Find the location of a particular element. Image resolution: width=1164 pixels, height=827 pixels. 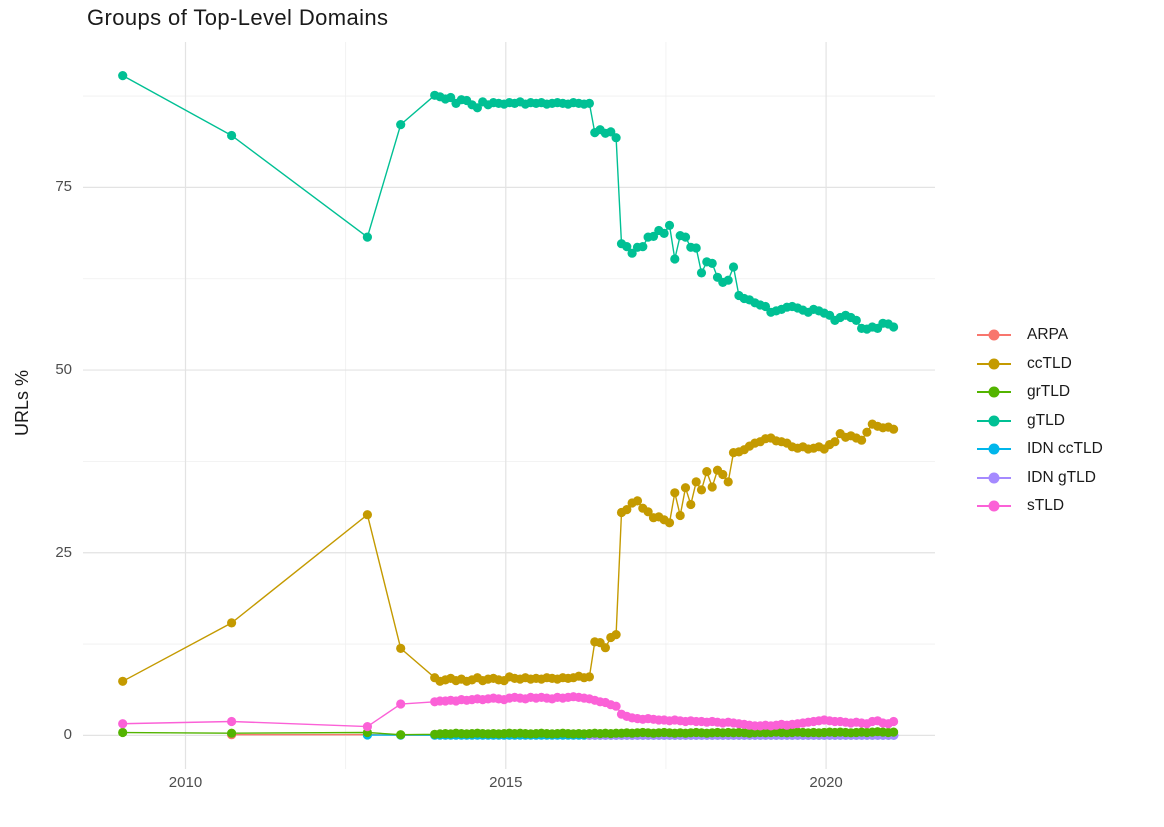

x-tick-label: 2010 is located at coordinates (185, 782).